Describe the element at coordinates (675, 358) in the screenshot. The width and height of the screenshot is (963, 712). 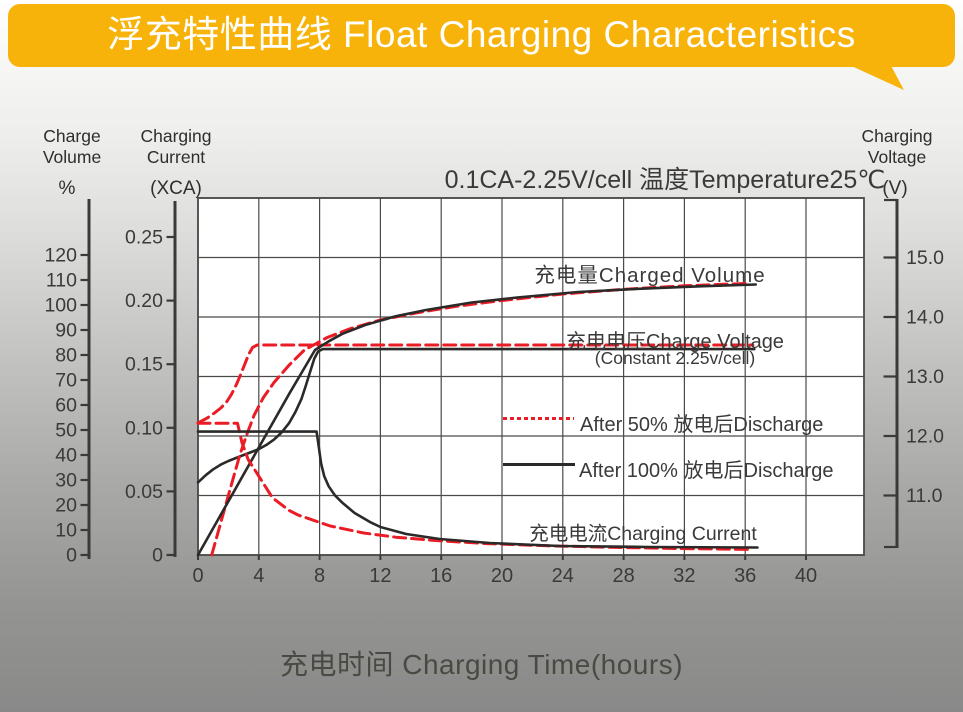
I see `charge-voltage-constant-label: (Constant 2.25v/cell)` at that location.